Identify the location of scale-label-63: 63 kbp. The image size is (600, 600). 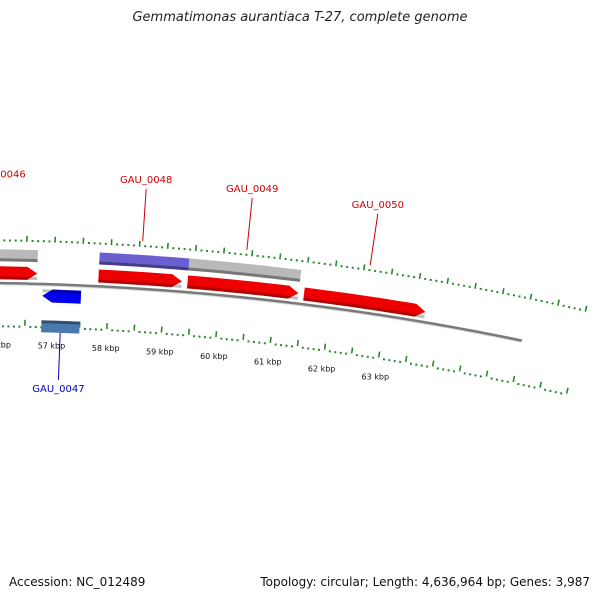
(376, 376).